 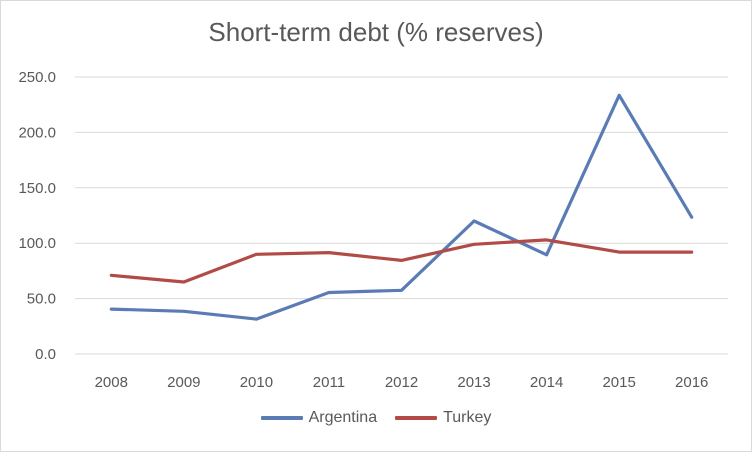 What do you see at coordinates (183, 382) in the screenshot?
I see `x-tick-label: 2009` at bounding box center [183, 382].